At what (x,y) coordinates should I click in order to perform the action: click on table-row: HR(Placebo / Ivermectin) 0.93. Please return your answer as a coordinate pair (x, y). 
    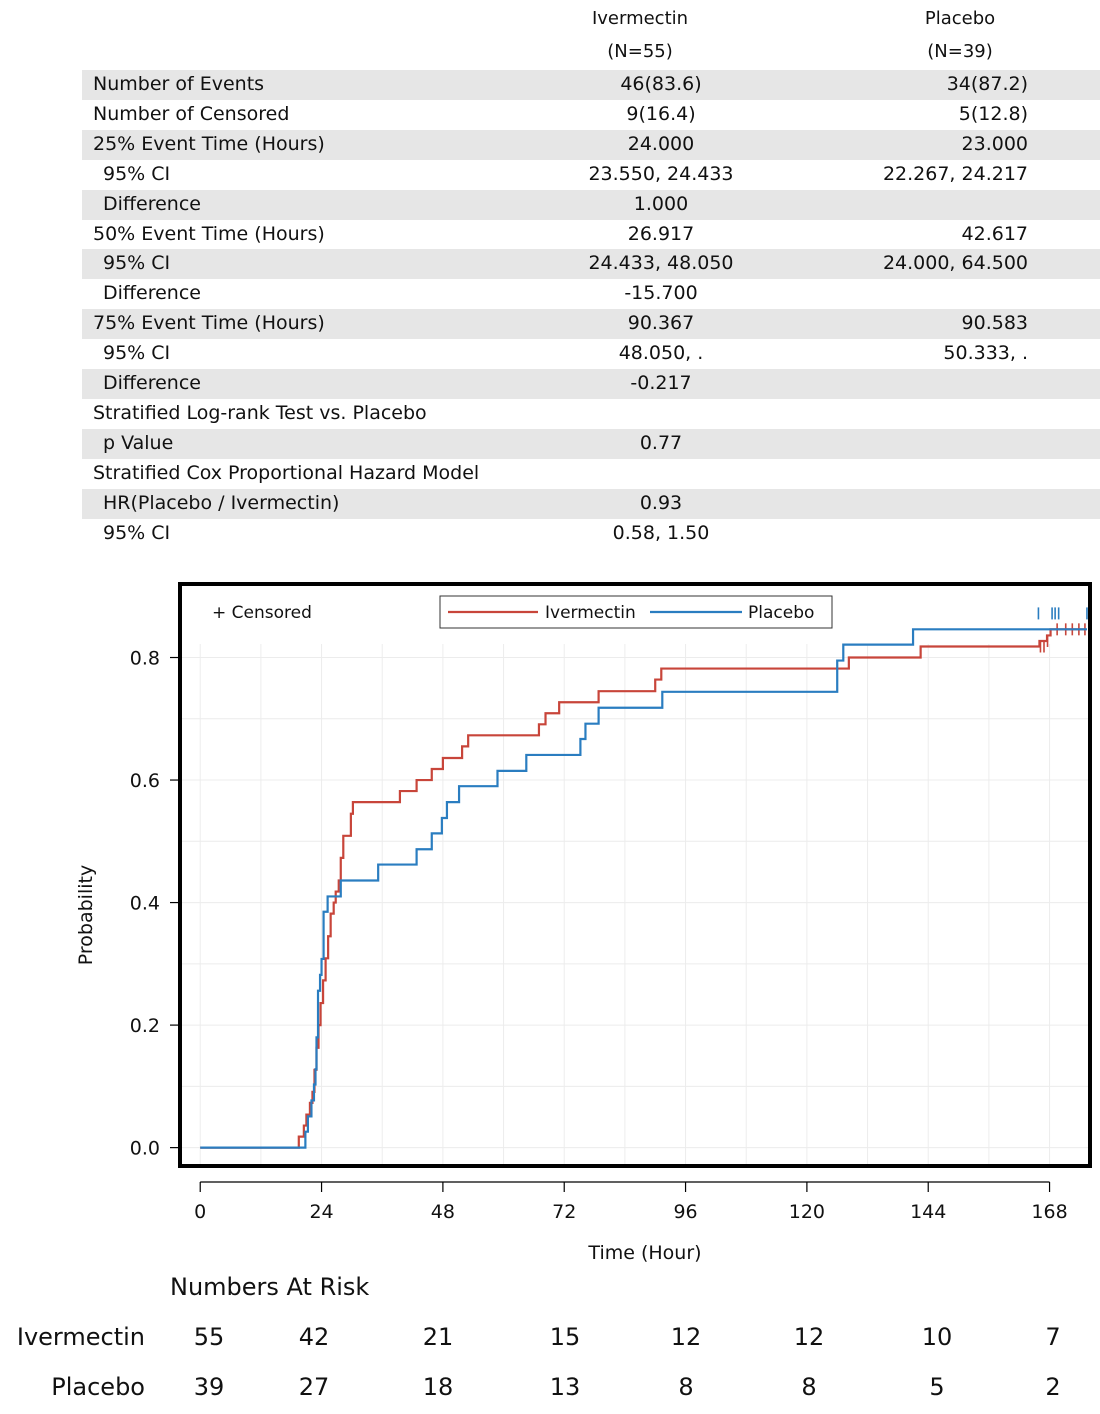
    Looking at the image, I should click on (591, 503).